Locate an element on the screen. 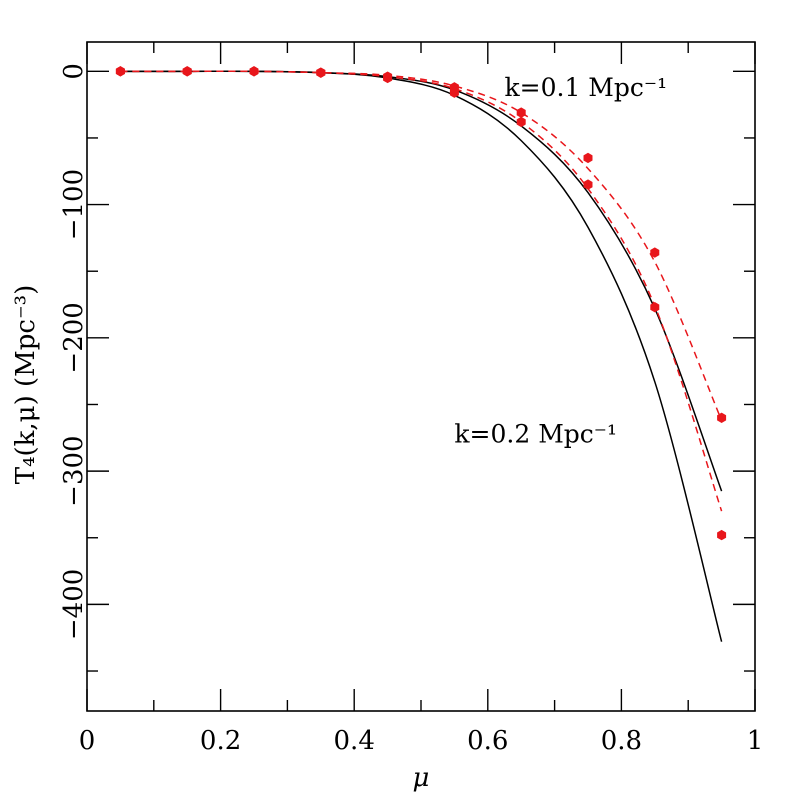 The image size is (797, 797). y-tick-label: −100 is located at coordinates (74, 204).